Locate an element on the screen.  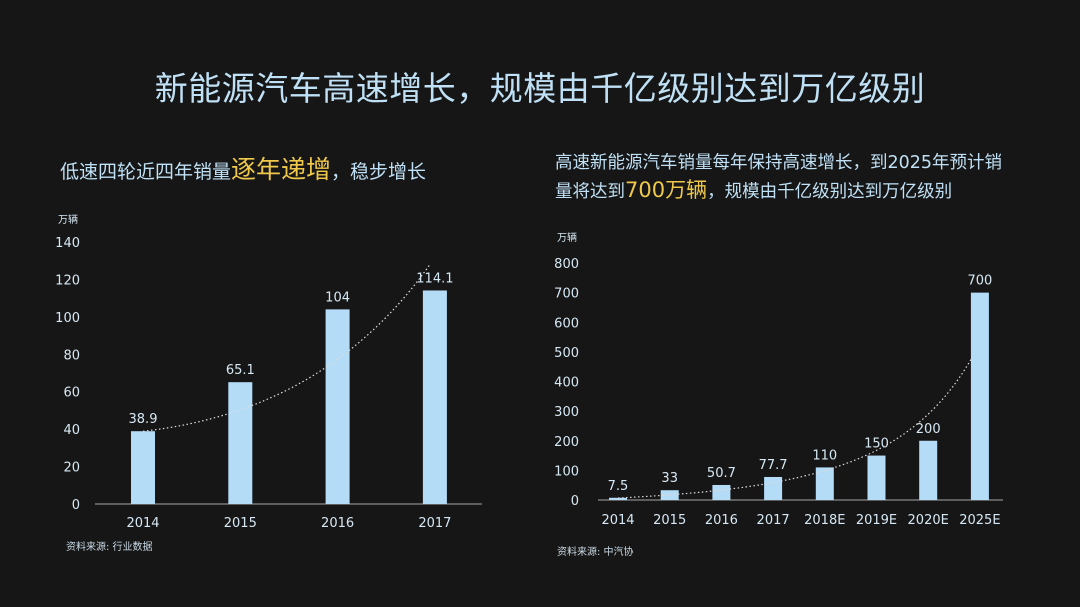
bar-value-label: 38.9 is located at coordinates (143, 419).